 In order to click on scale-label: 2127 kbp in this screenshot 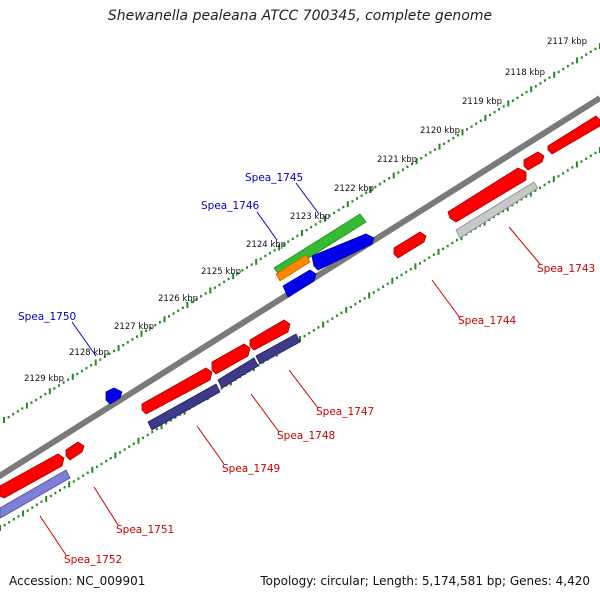, I will do `click(134, 327)`.